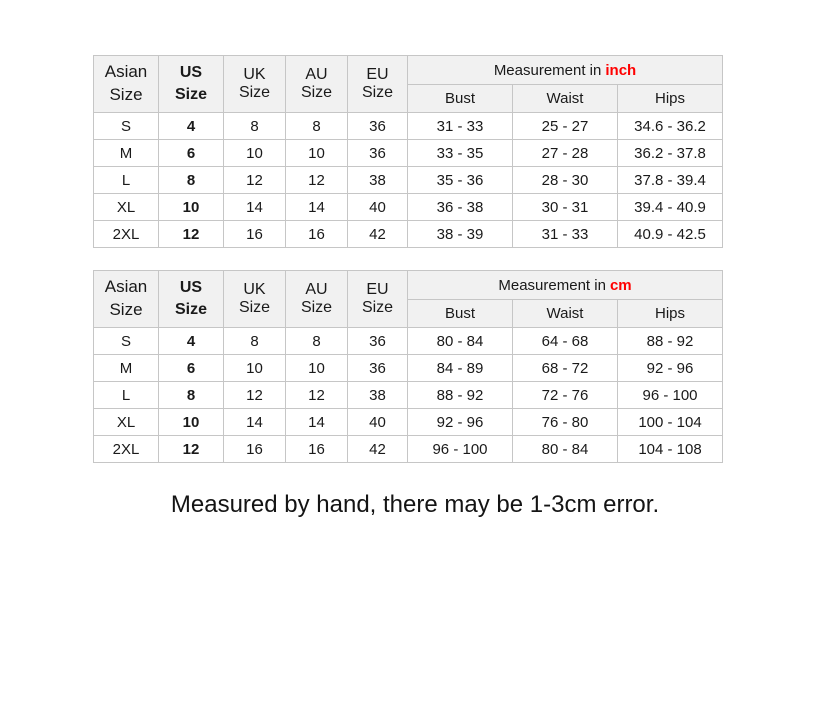 The height and width of the screenshot is (710, 830). What do you see at coordinates (620, 285) in the screenshot?
I see `measurement-unit: cm` at bounding box center [620, 285].